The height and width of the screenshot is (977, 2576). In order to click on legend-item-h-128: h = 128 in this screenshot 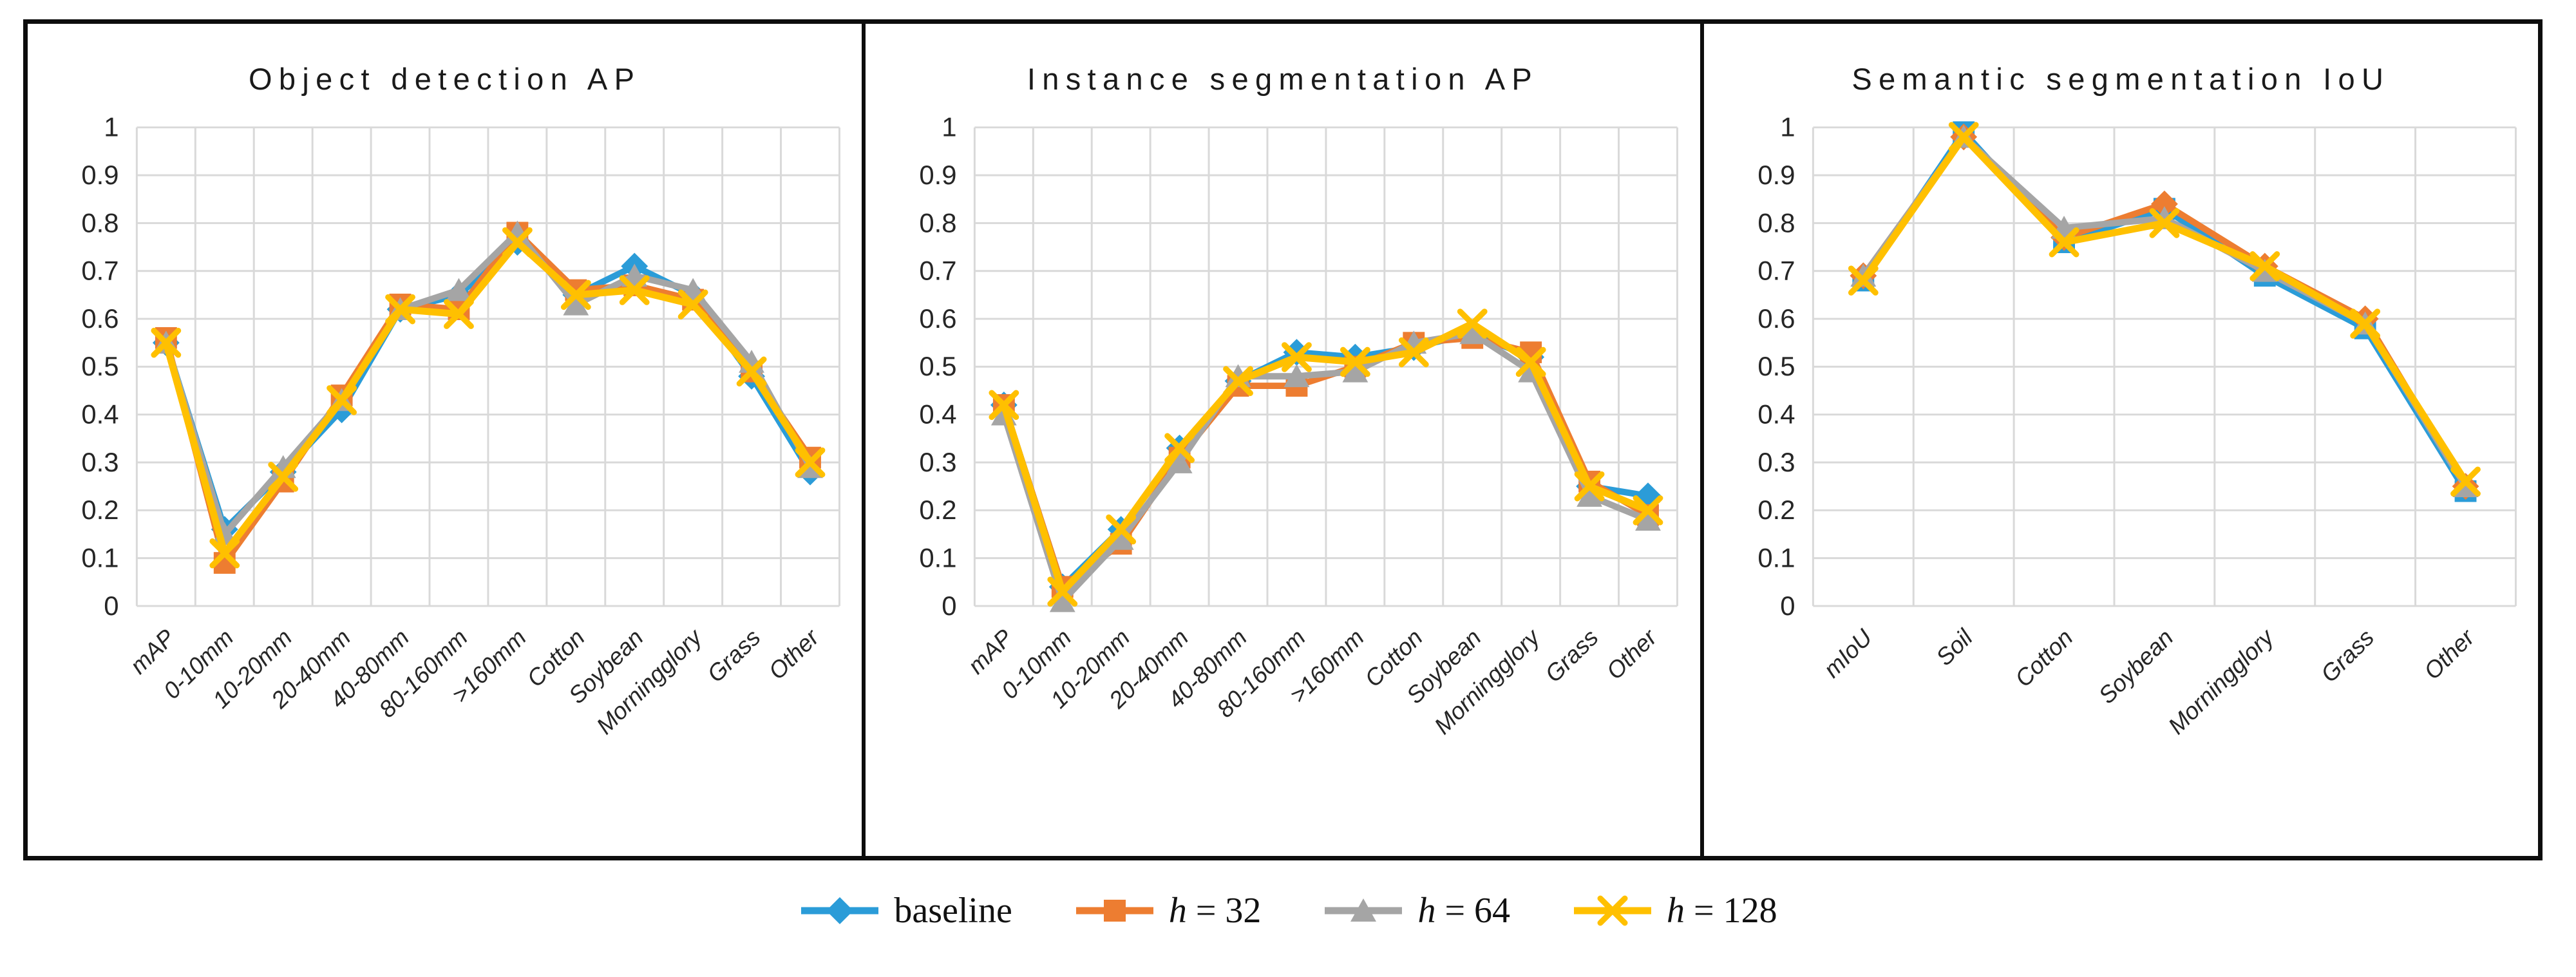, I will do `click(1674, 910)`.